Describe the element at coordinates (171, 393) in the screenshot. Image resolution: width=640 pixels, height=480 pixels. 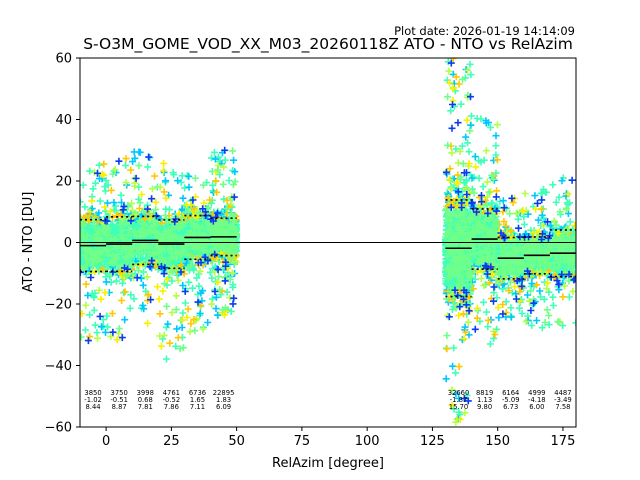
I see `bin-count-label: 4761` at that location.